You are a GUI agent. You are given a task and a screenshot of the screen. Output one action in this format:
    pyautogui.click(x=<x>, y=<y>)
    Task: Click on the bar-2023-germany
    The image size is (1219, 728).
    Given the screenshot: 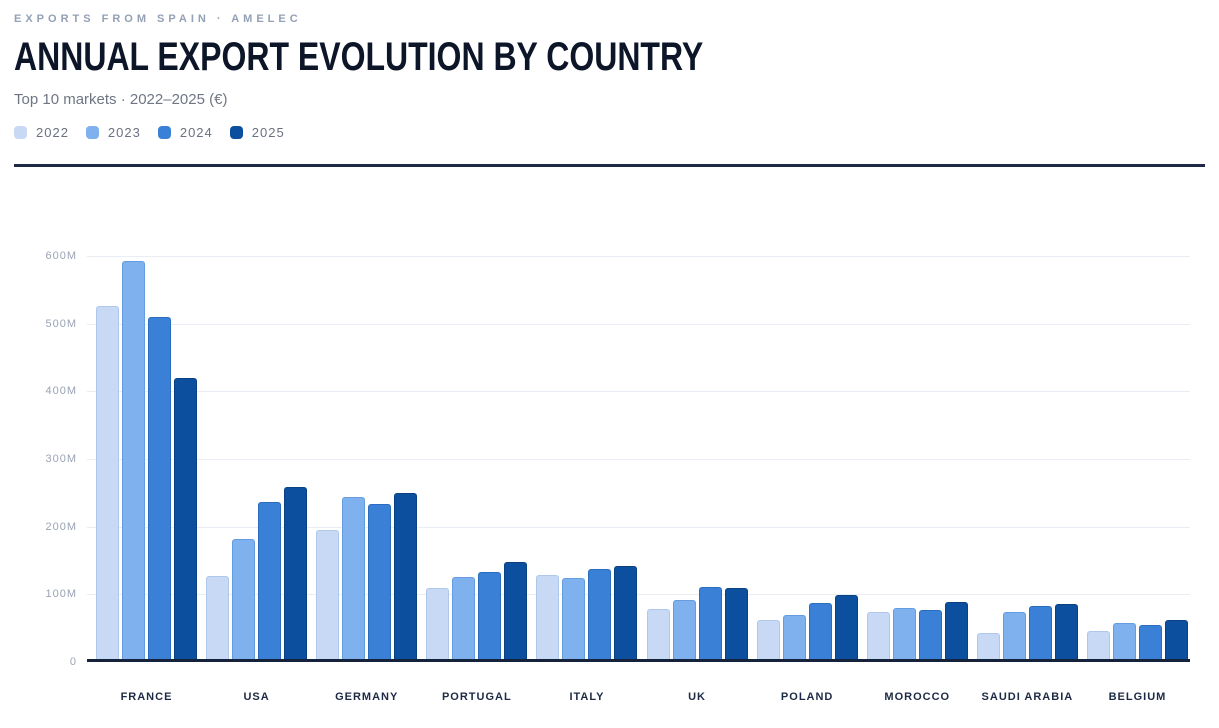 What is the action you would take?
    pyautogui.click(x=354, y=577)
    